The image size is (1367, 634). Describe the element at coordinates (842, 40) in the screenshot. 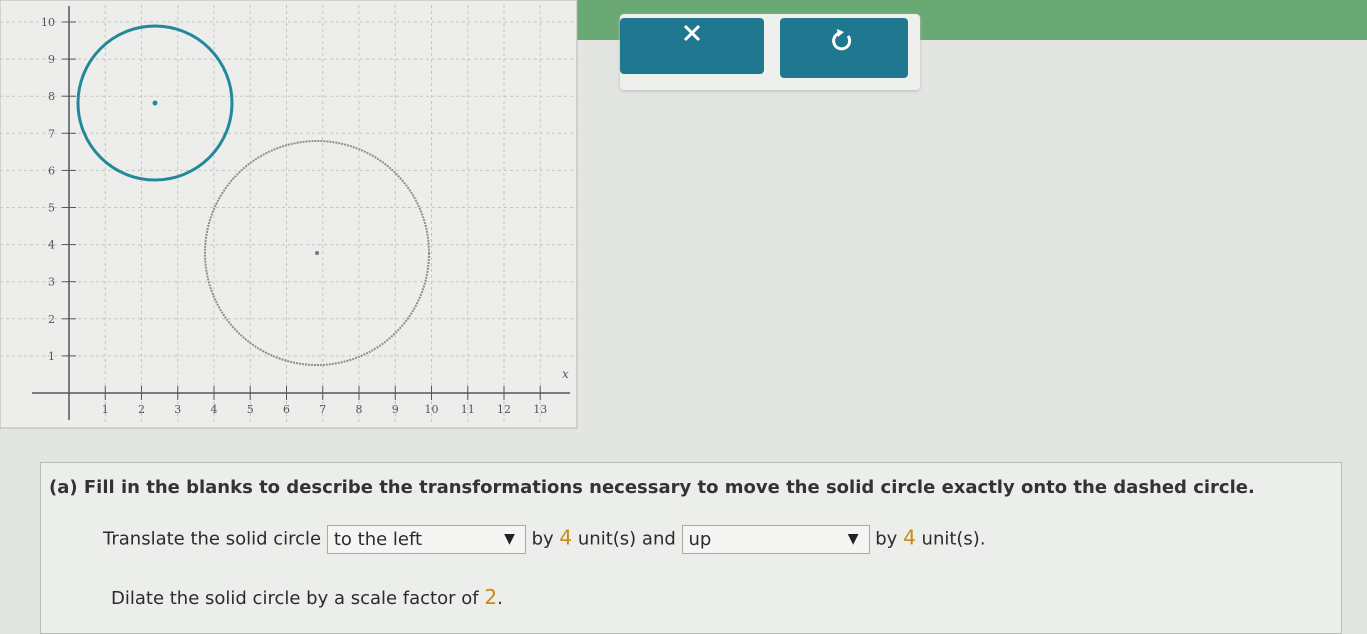

I see `undo-icon` at that location.